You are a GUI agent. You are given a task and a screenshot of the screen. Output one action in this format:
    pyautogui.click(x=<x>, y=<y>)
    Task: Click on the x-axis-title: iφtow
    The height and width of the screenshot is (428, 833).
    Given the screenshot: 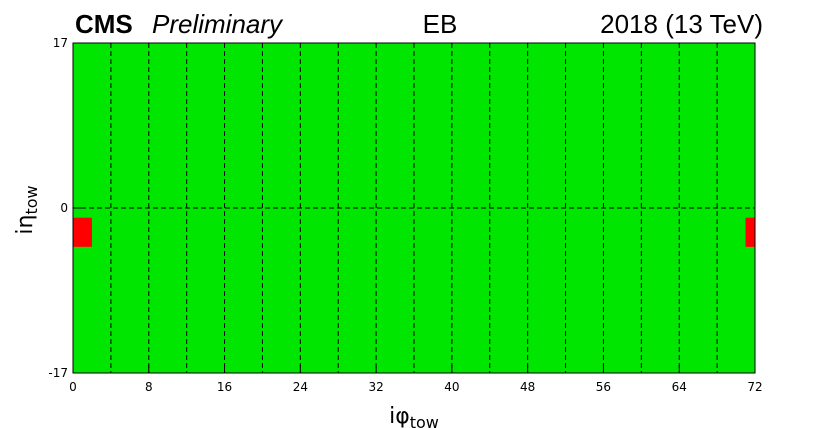 What is the action you would take?
    pyautogui.click(x=414, y=416)
    